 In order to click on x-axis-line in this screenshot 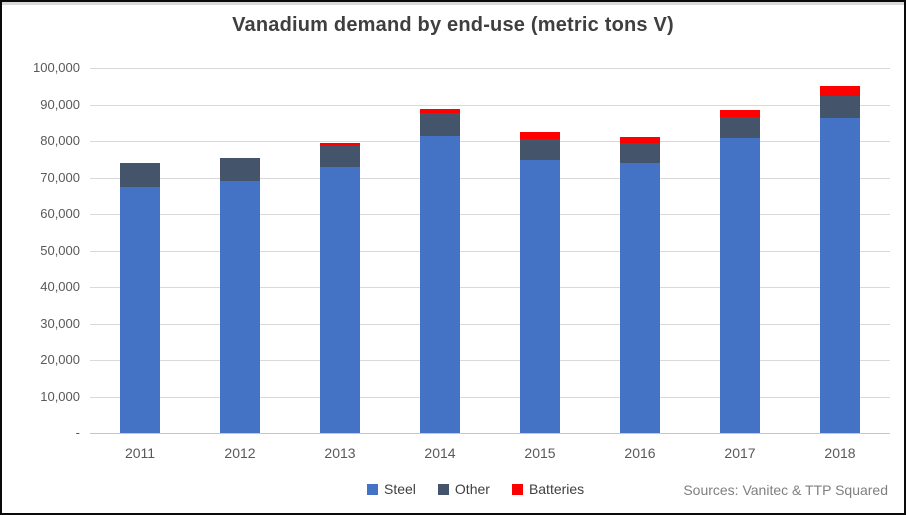, I will do `click(490, 433)`.